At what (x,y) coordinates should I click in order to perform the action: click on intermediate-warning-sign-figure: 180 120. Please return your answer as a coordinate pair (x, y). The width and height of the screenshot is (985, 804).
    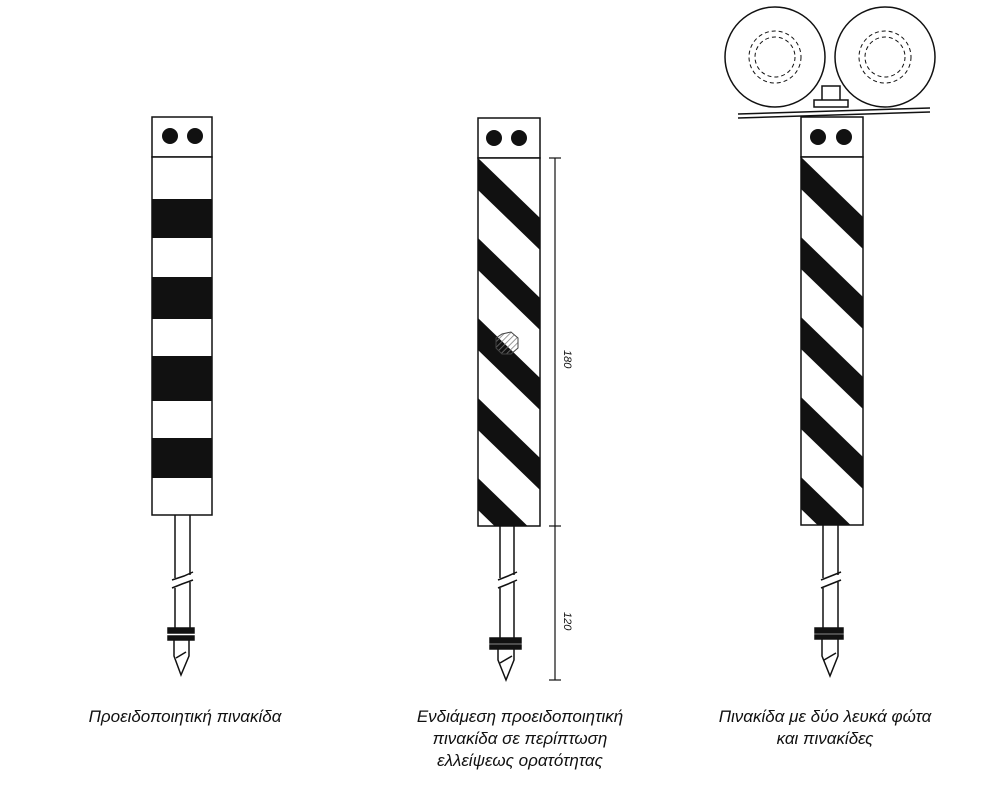
    Looking at the image, I should click on (525, 400).